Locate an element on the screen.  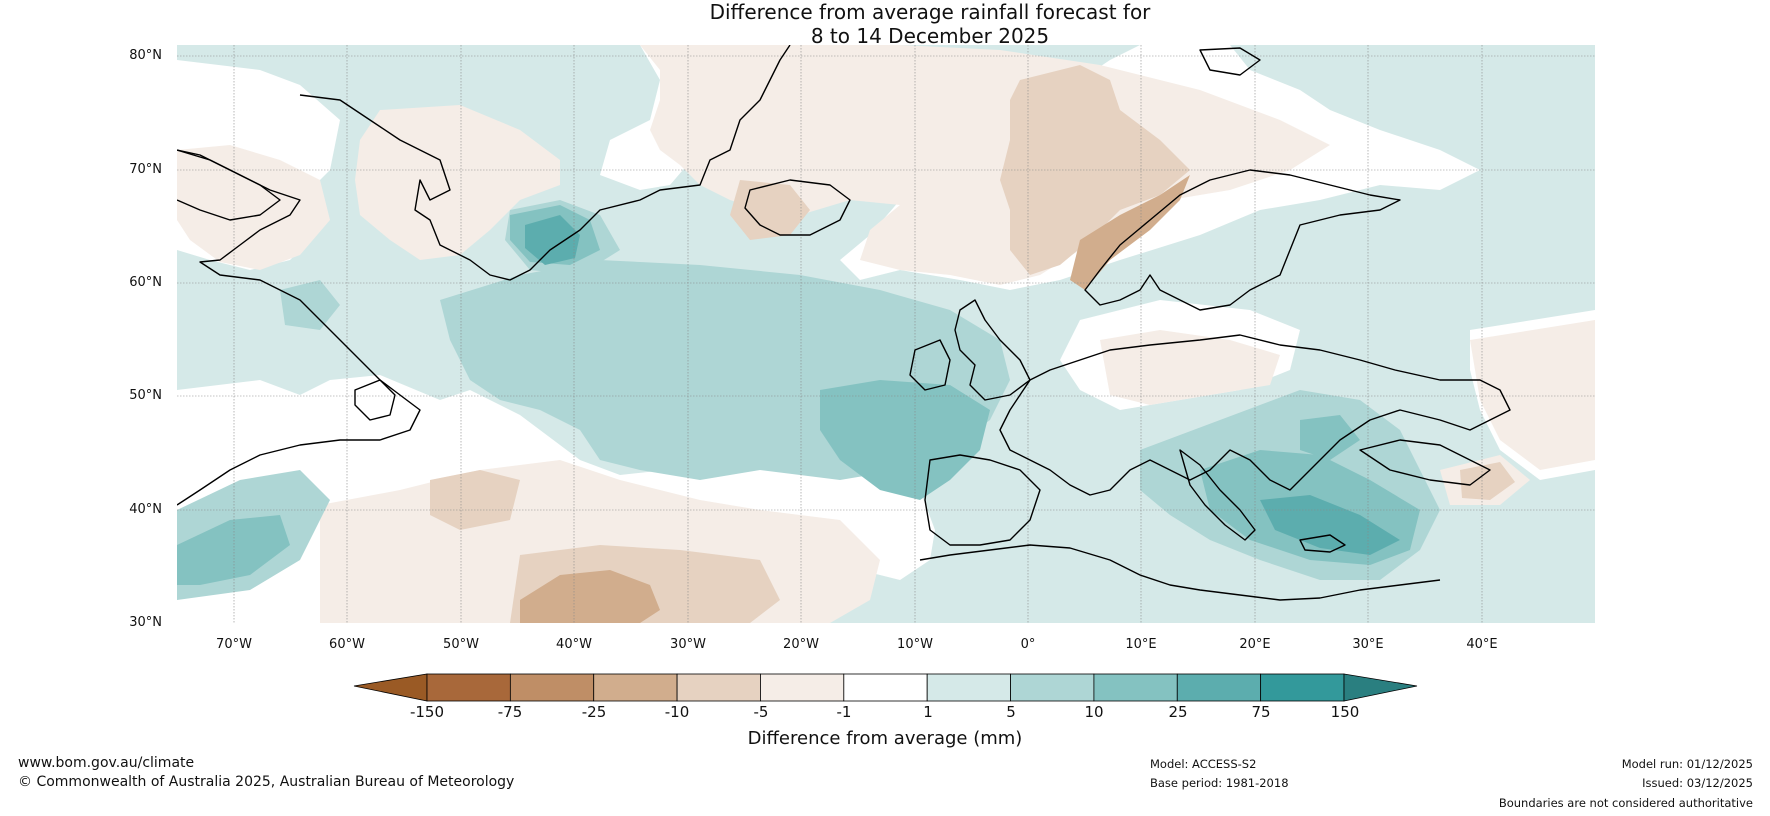
coast-europe is located at coordinates (1255, 415).